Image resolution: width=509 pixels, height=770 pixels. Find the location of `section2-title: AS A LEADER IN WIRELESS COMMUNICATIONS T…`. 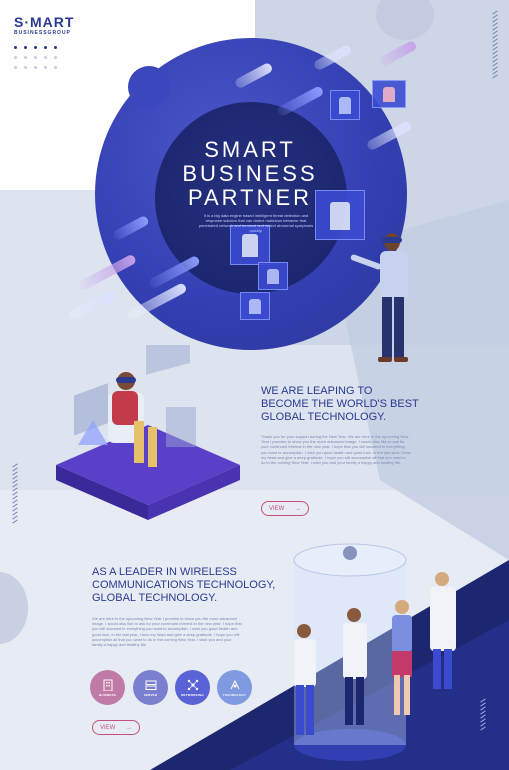

section2-title: AS A LEADER IN WIRELESS COMMUNICATIONS T… is located at coordinates (184, 585).